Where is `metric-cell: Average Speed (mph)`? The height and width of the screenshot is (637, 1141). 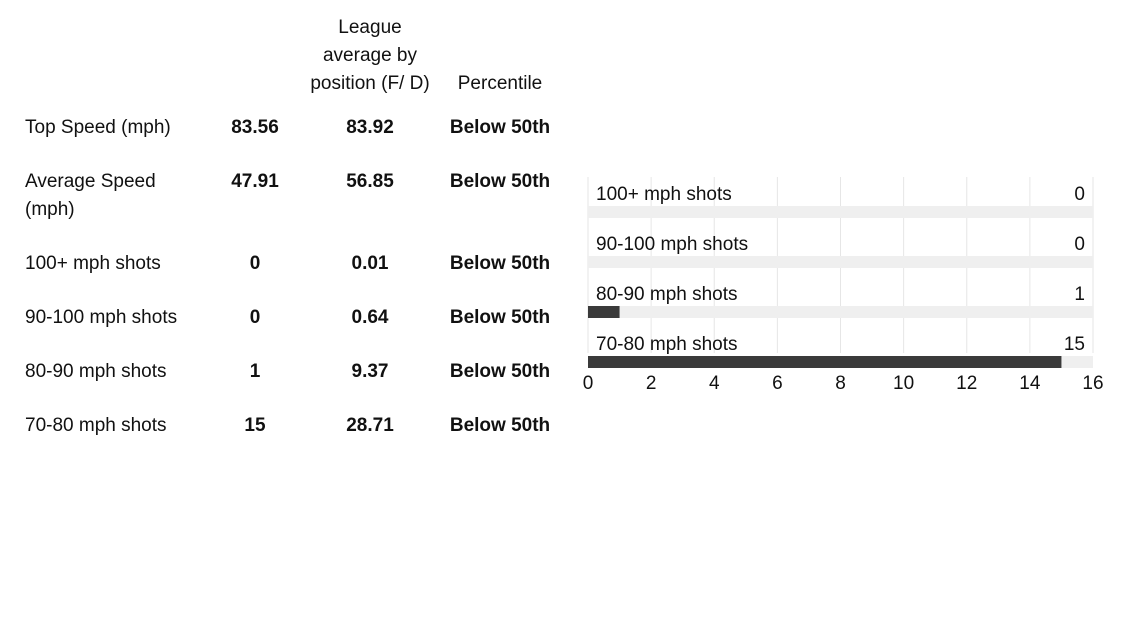 metric-cell: Average Speed (mph) is located at coordinates (90, 195).